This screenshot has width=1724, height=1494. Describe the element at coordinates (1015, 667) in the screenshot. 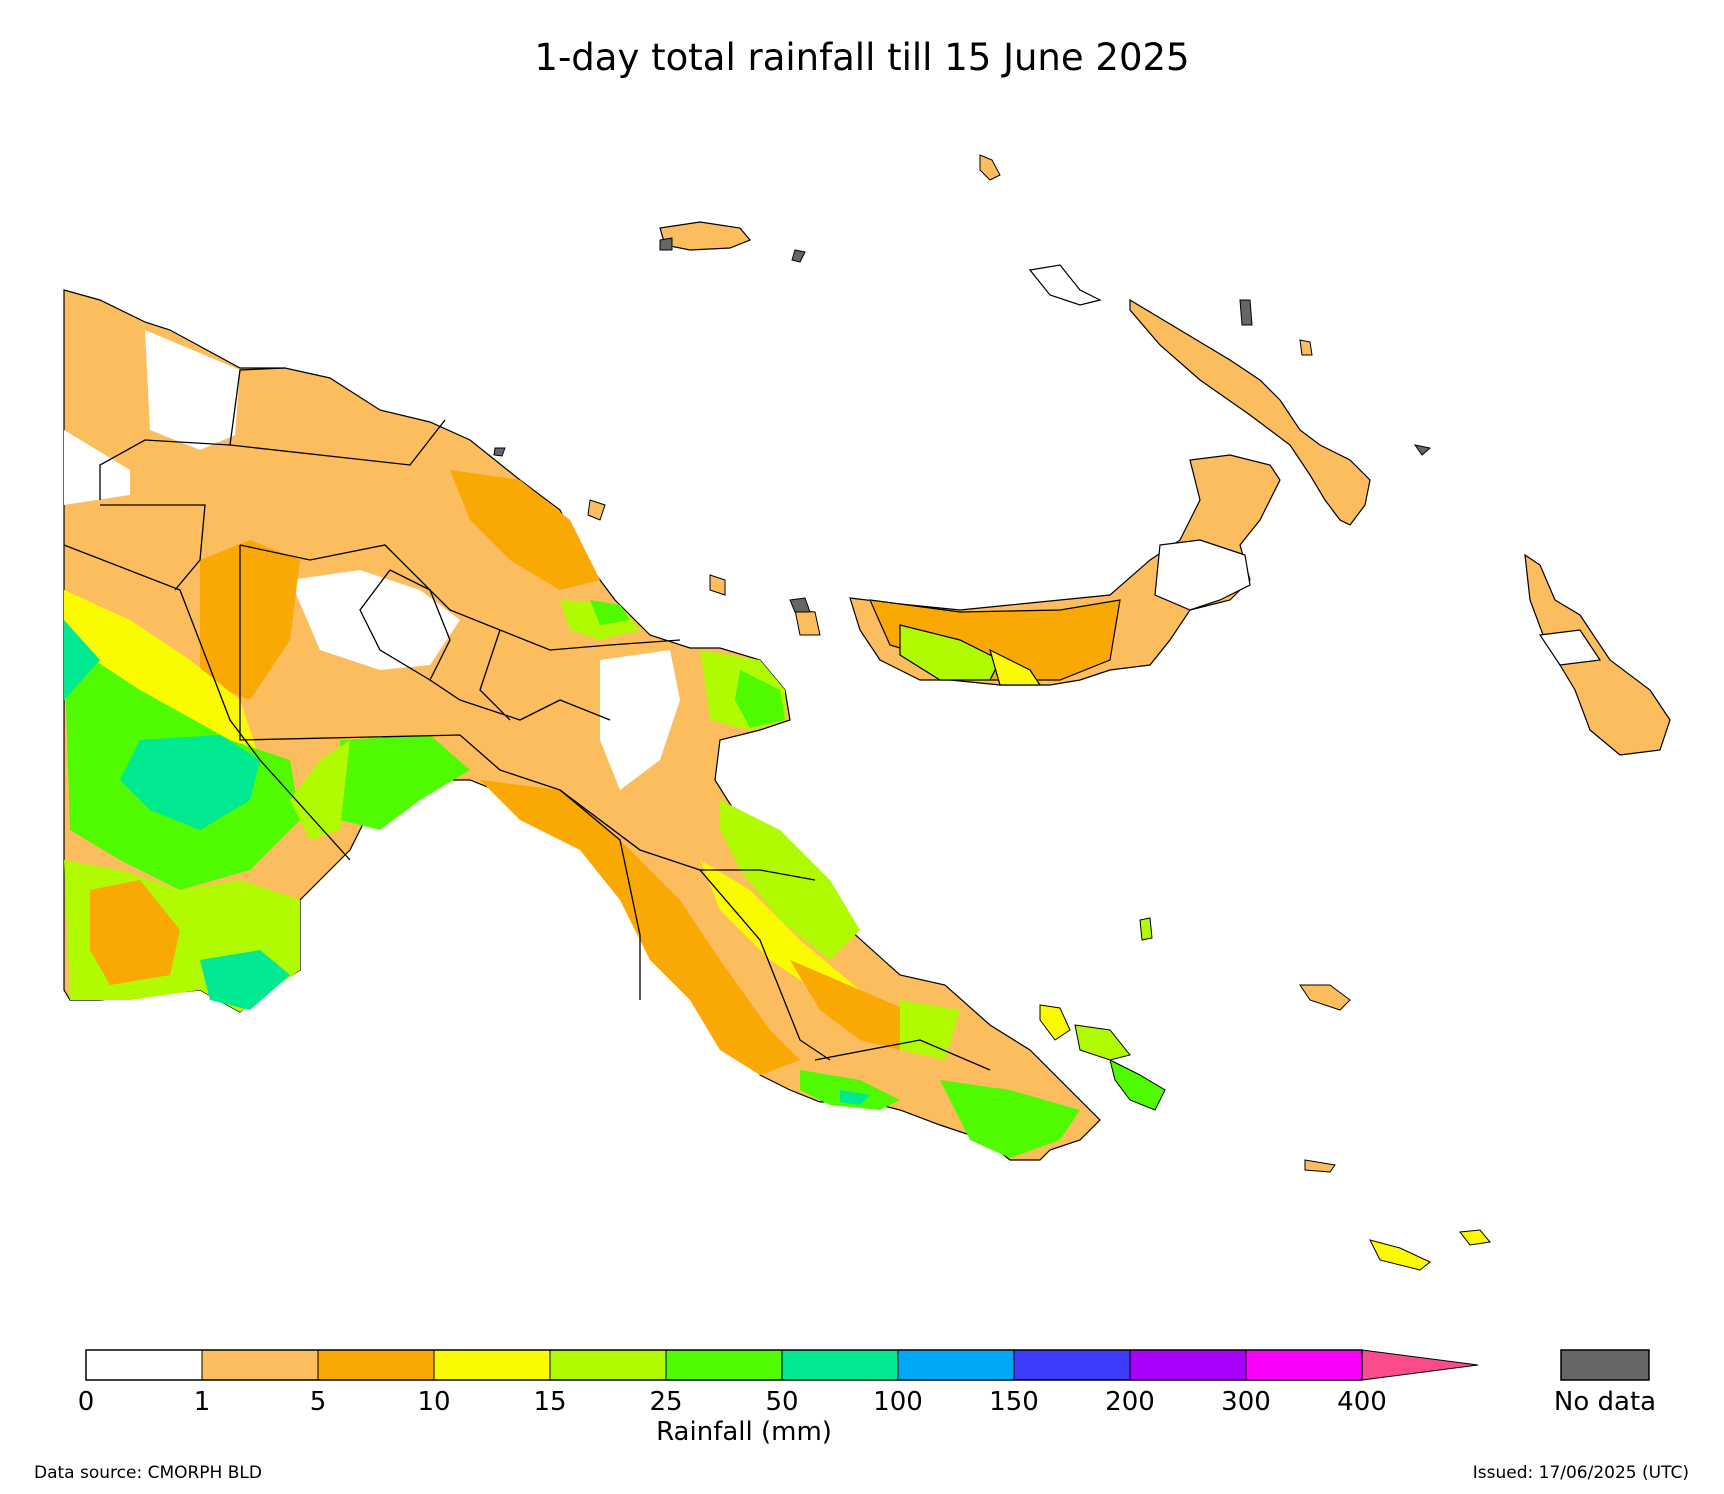

I see `new-britain-yellow` at that location.